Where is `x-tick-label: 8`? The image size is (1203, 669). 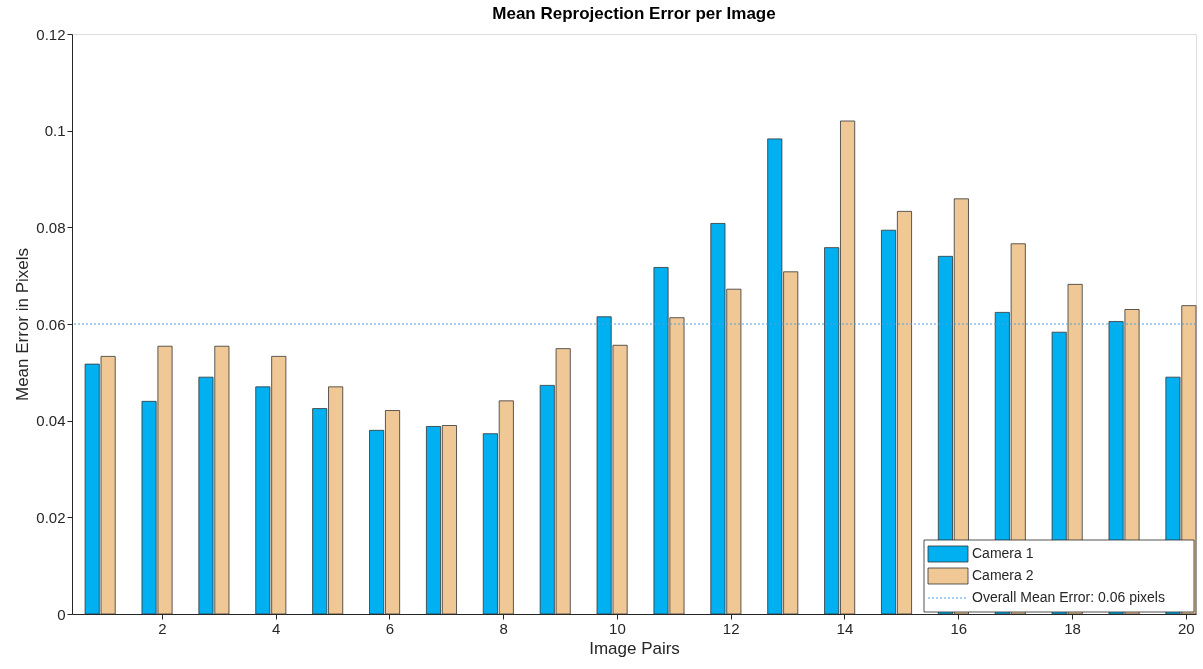 x-tick-label: 8 is located at coordinates (503, 628).